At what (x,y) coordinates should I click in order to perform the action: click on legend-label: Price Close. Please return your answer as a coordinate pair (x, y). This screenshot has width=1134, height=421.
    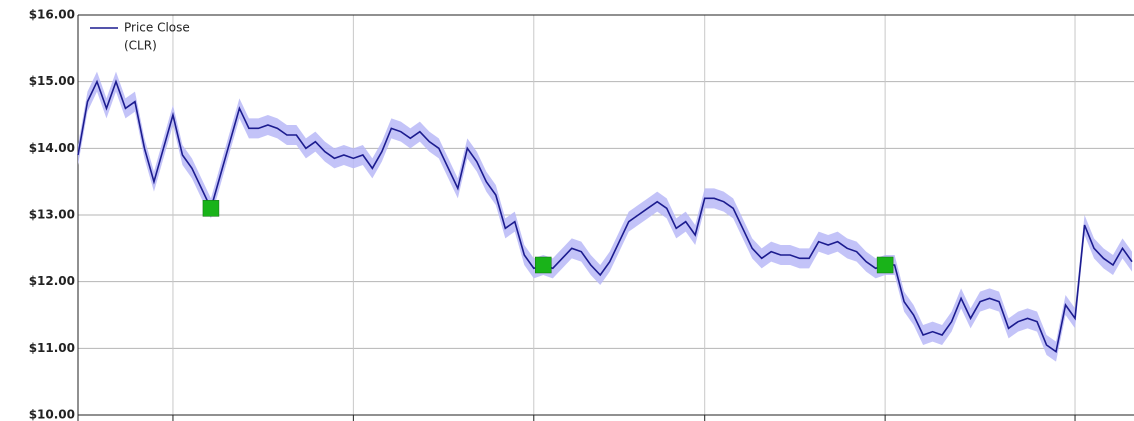
    Looking at the image, I should click on (157, 28).